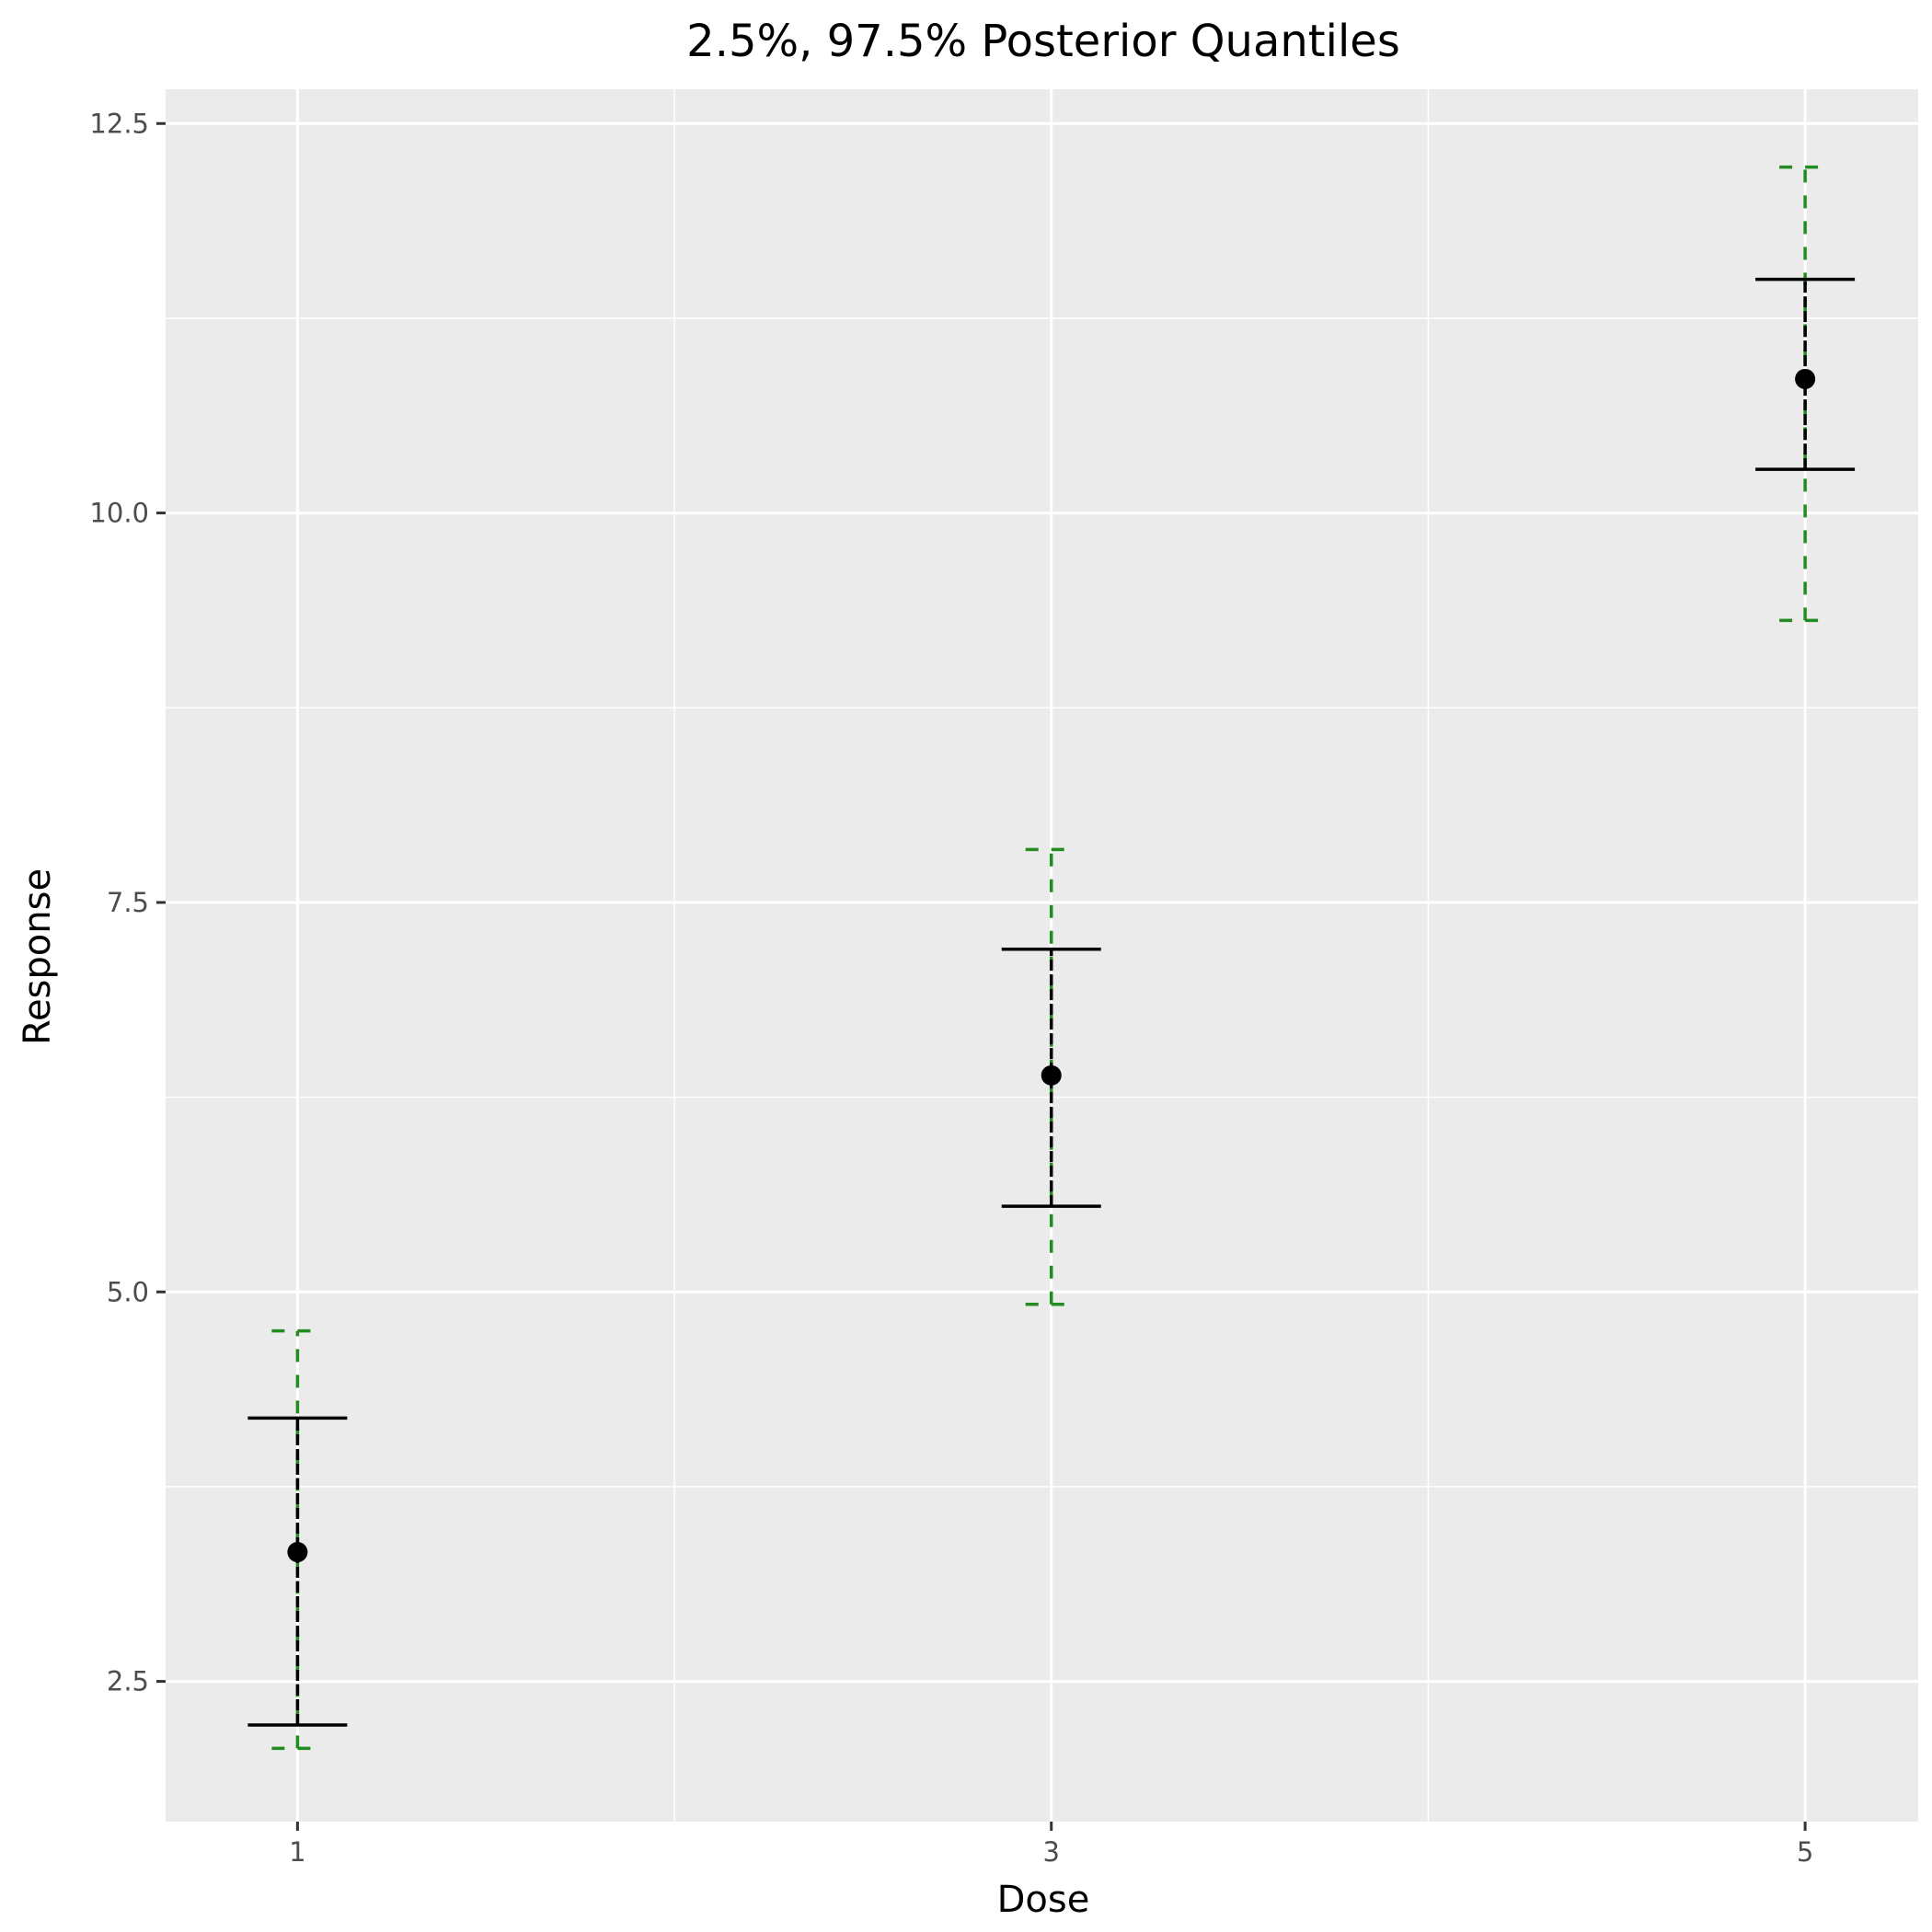  What do you see at coordinates (128, 1291) in the screenshot?
I see `y-tick-label: 5.0` at bounding box center [128, 1291].